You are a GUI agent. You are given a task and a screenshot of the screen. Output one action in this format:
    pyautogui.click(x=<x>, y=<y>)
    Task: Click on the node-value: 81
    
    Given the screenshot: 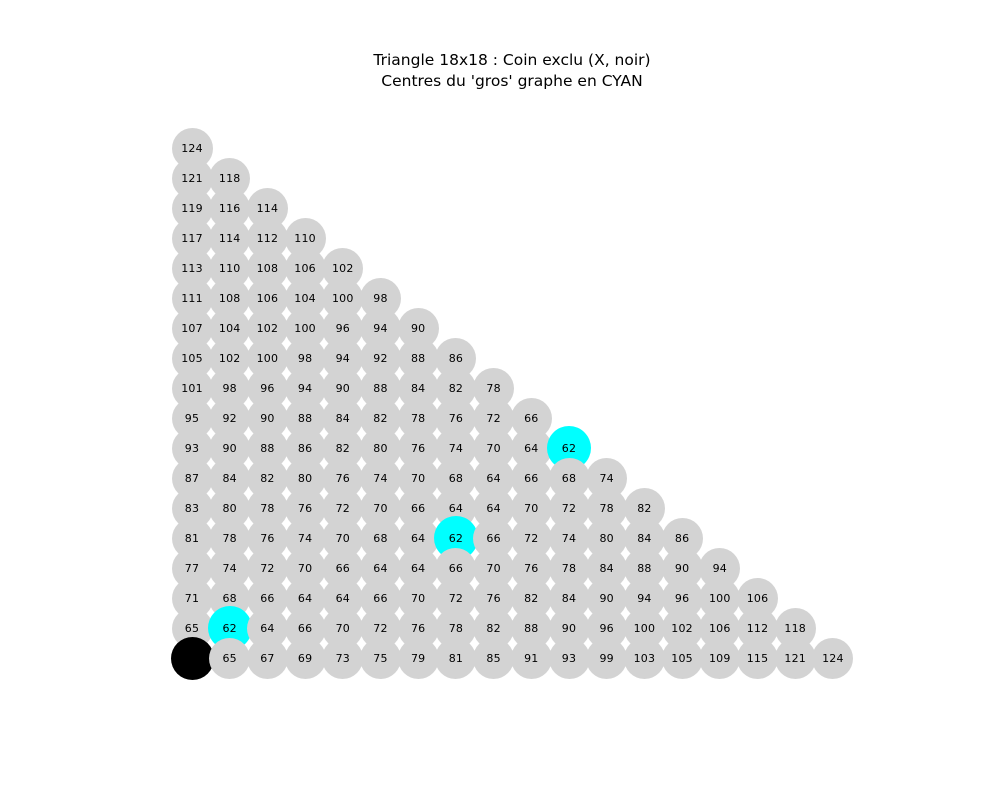 What is the action you would take?
    pyautogui.click(x=456, y=658)
    